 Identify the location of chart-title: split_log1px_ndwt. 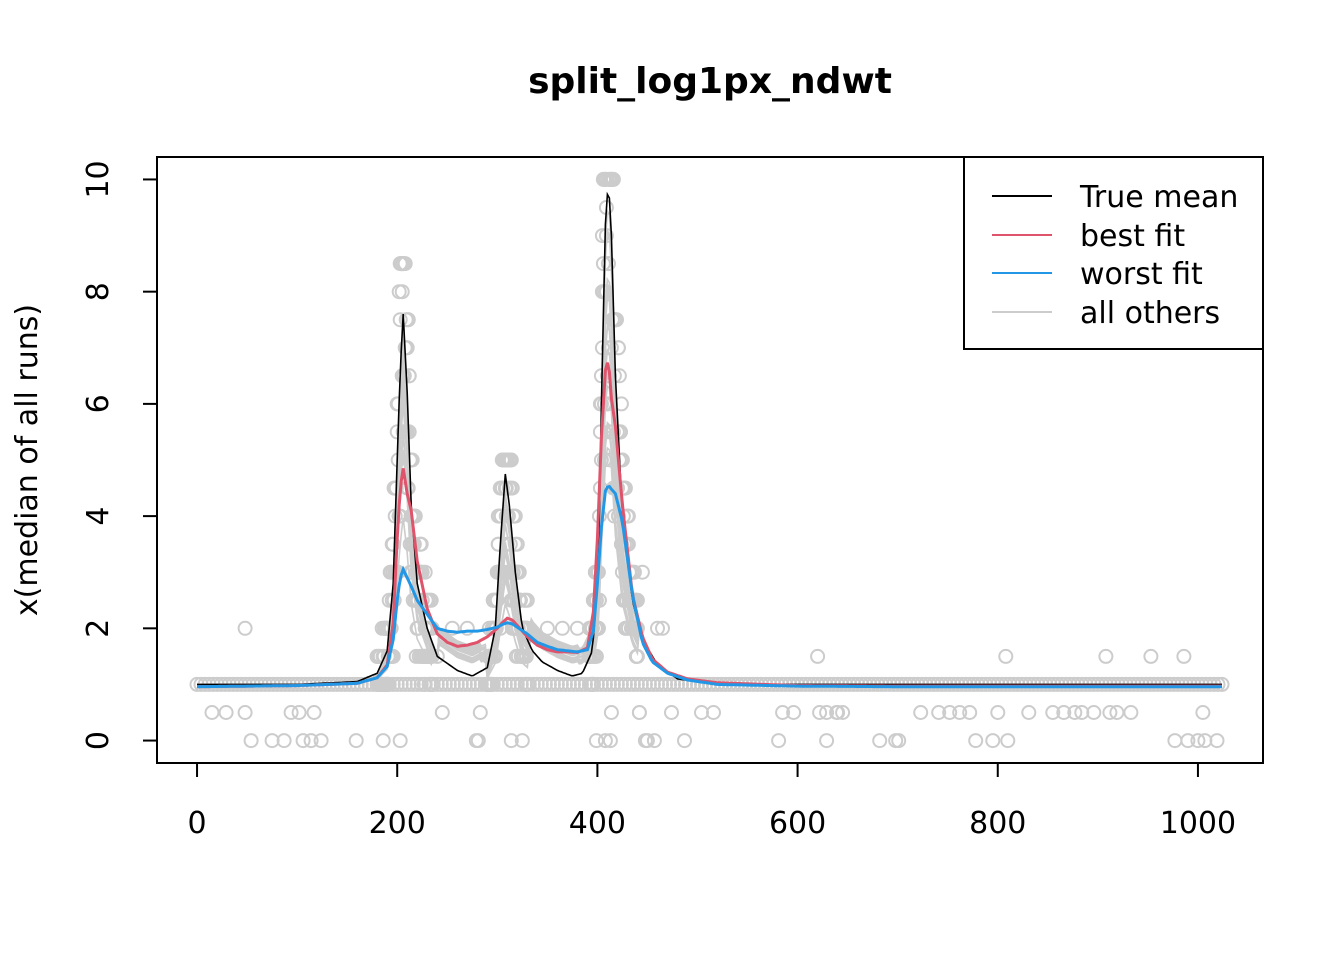
(710, 81).